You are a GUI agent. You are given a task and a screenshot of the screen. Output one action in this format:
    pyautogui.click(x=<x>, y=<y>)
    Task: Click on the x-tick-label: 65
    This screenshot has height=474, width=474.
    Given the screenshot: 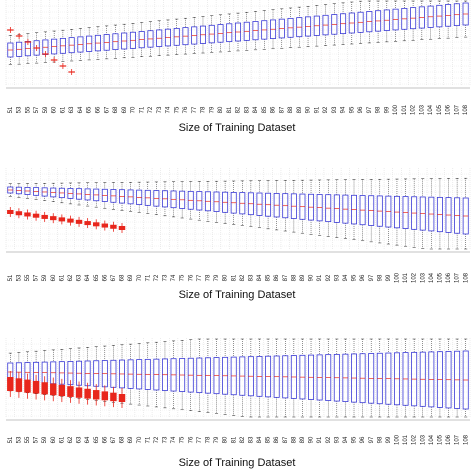 What is the action you would take?
    pyautogui.click(x=97, y=439)
    